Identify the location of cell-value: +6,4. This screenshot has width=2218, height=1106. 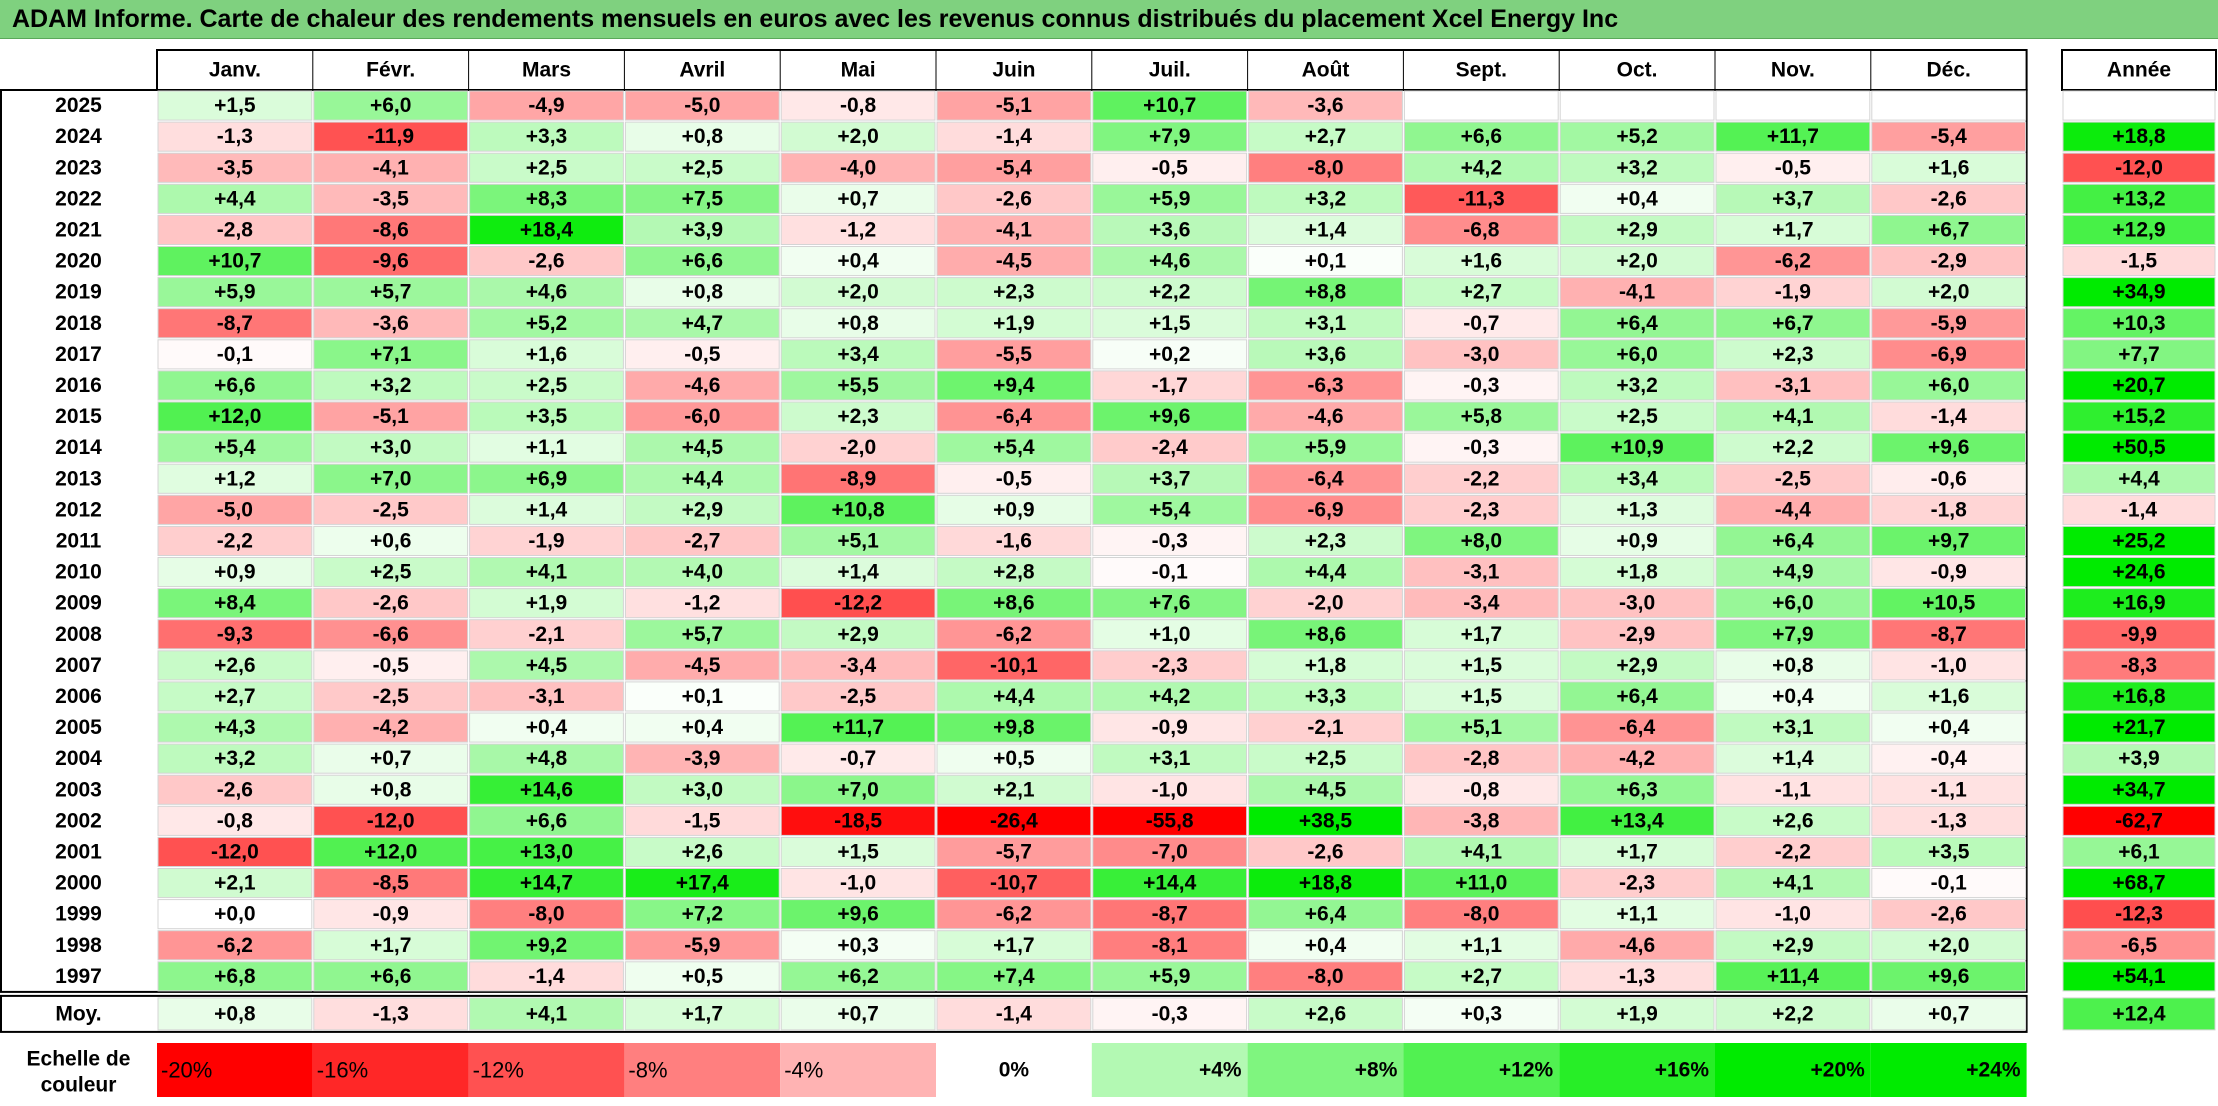
(1793, 540).